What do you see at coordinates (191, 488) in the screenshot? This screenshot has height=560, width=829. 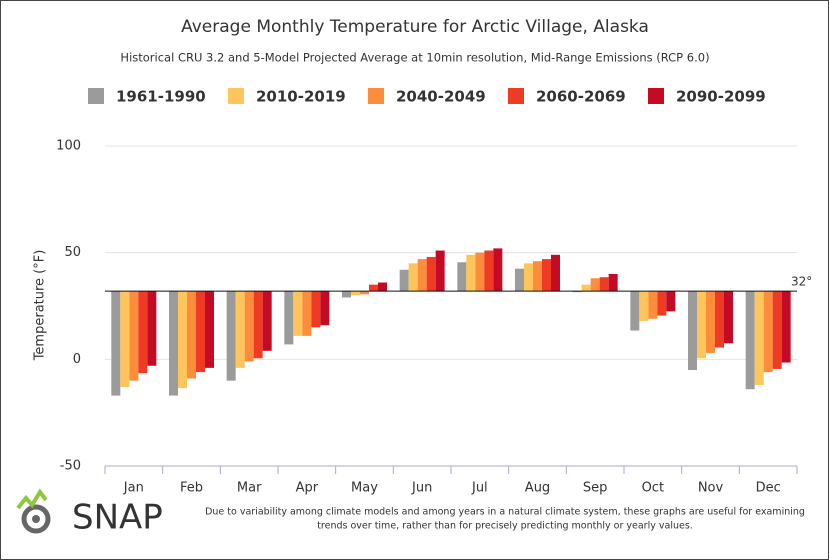 I see `x-tick-label: Feb` at bounding box center [191, 488].